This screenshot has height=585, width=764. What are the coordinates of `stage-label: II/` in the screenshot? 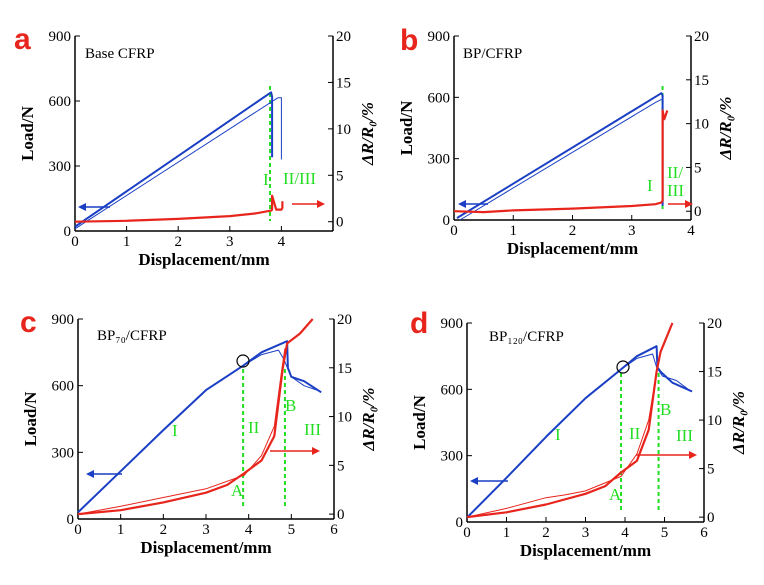 It's located at (675, 172).